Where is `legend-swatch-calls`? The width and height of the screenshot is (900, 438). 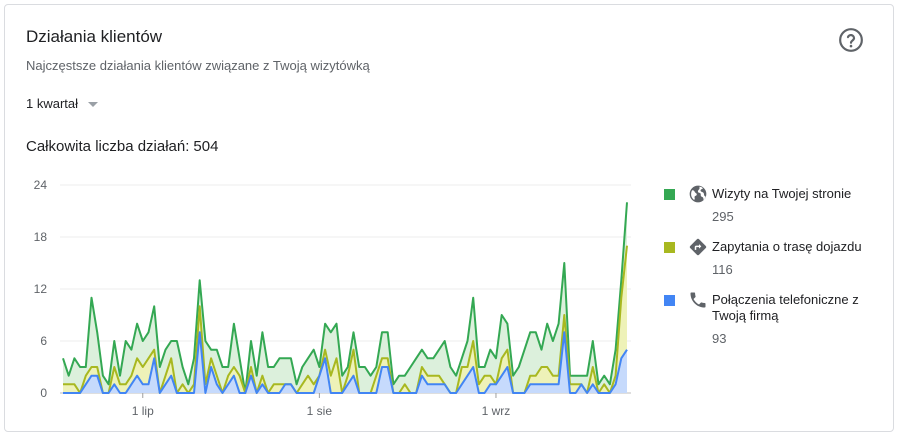
legend-swatch-calls is located at coordinates (669, 300).